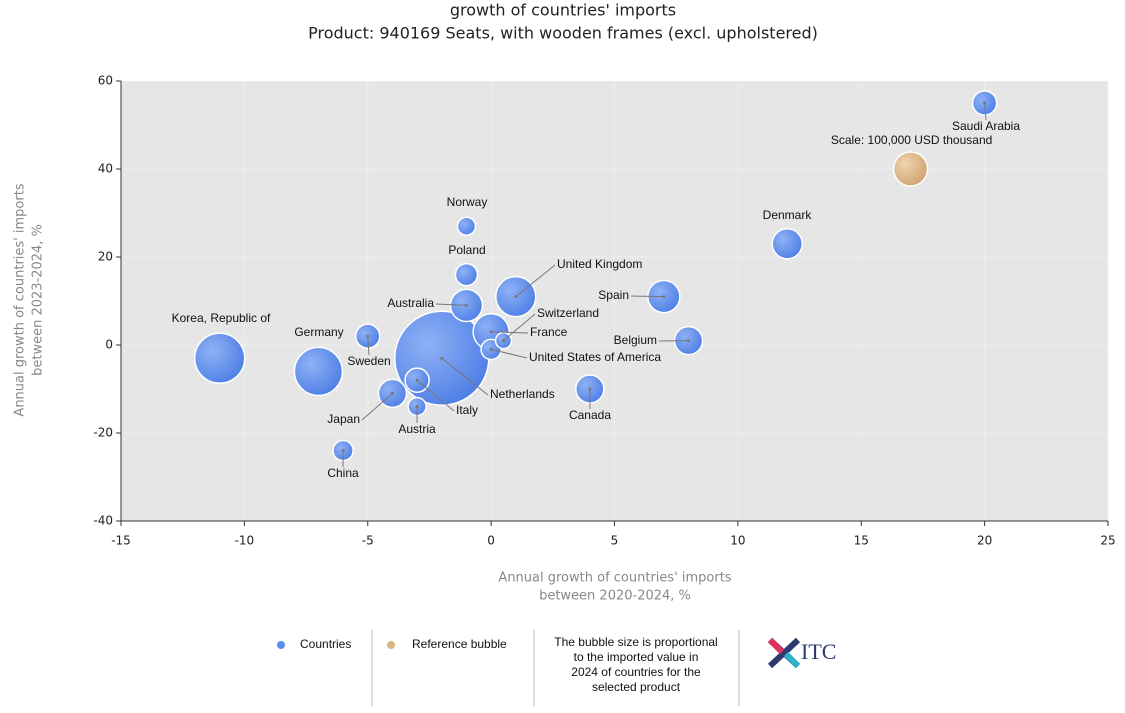 The width and height of the screenshot is (1125, 713). I want to click on legend-label: Reference bubble, so click(459, 644).